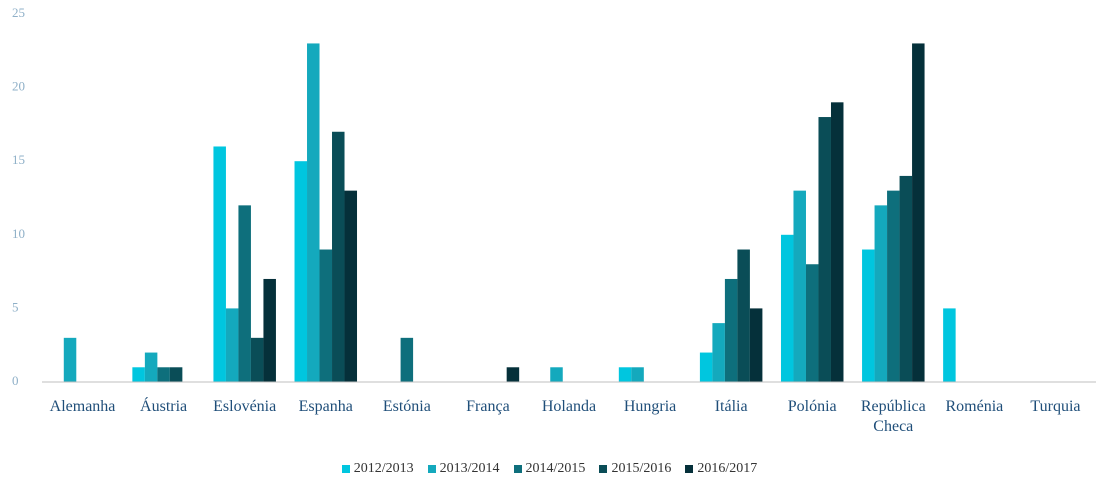  Describe the element at coordinates (731, 406) in the screenshot. I see `x-tick-label: Itália` at that location.